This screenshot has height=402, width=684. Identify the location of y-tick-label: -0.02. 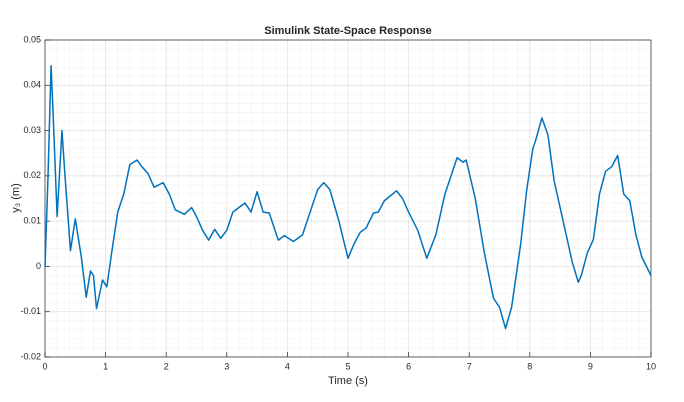
(30, 356).